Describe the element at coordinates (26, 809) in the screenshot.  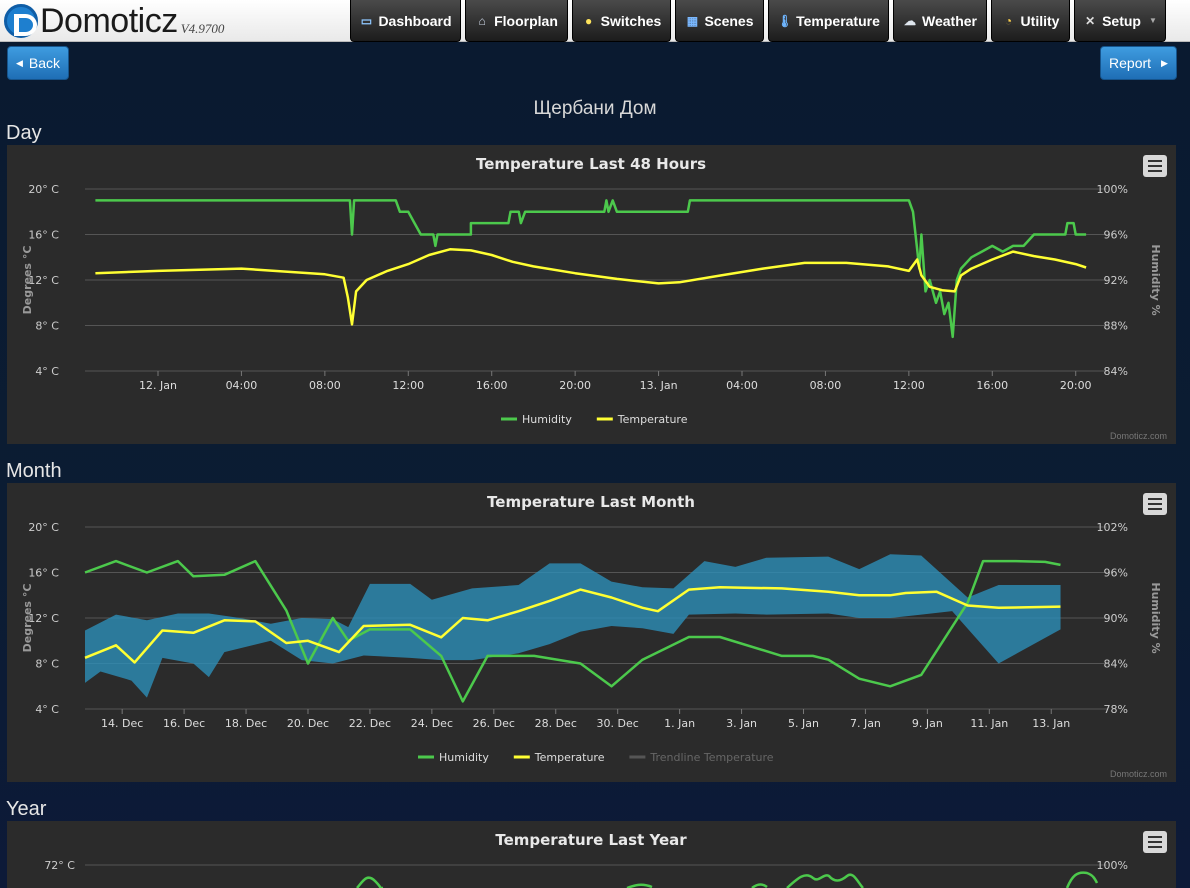
I see `section-label-year: Year` at that location.